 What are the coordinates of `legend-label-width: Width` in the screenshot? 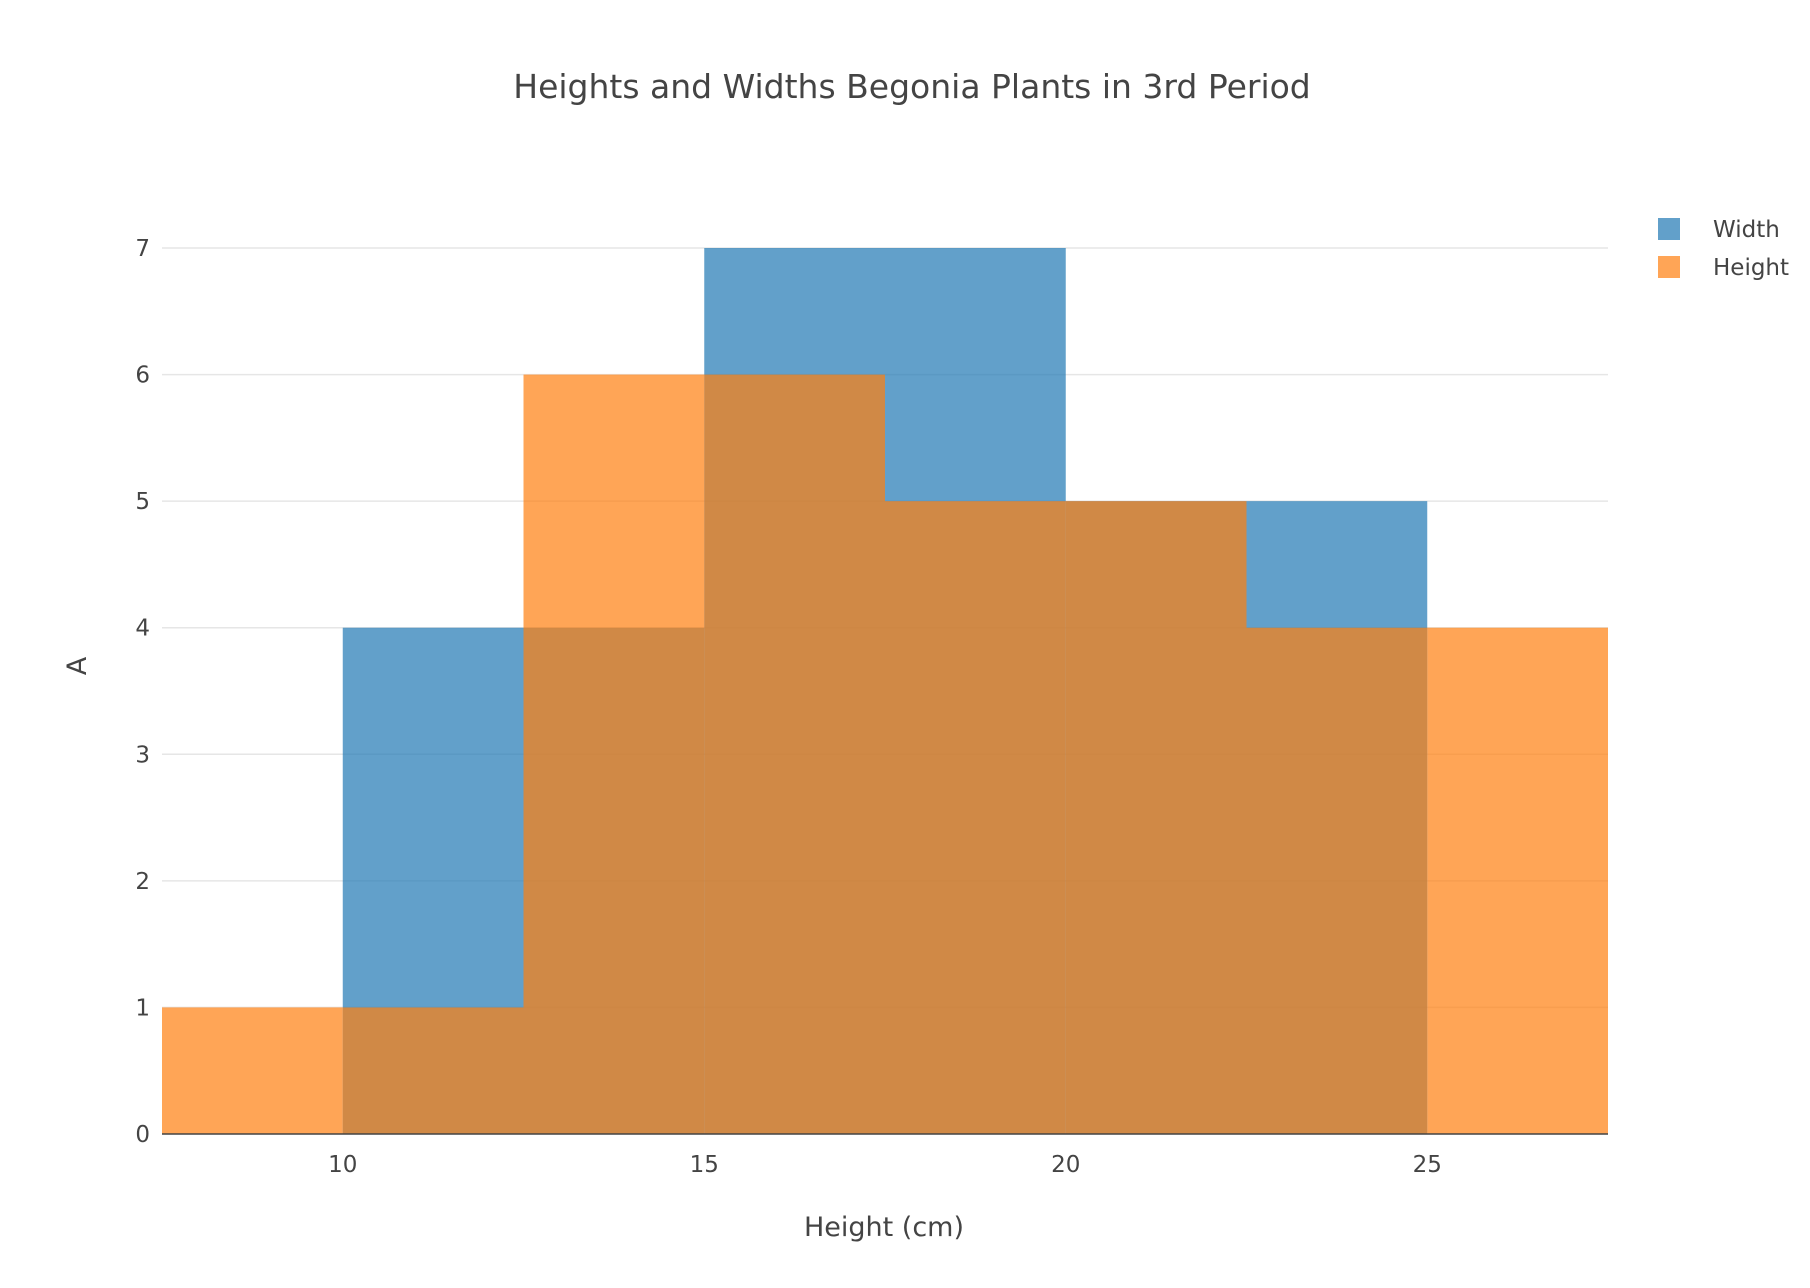 It's located at (1746, 230).